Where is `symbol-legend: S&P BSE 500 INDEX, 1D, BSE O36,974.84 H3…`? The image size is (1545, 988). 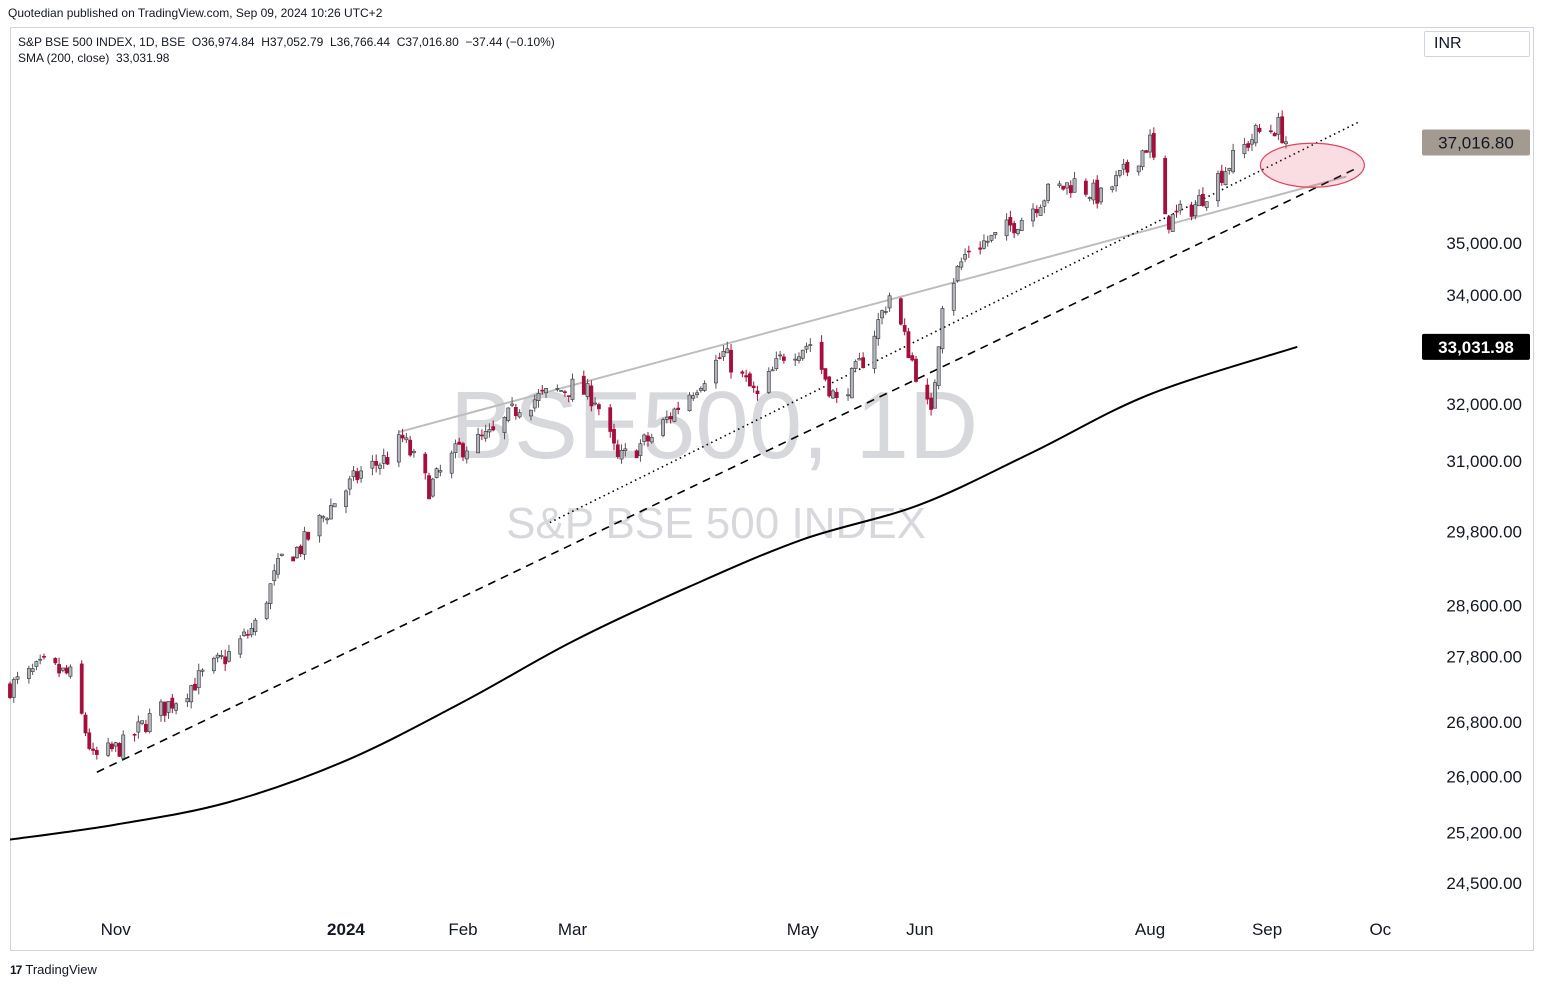
symbol-legend: S&P BSE 500 INDEX, 1D, BSE O36,974.84 H3… is located at coordinates (286, 42).